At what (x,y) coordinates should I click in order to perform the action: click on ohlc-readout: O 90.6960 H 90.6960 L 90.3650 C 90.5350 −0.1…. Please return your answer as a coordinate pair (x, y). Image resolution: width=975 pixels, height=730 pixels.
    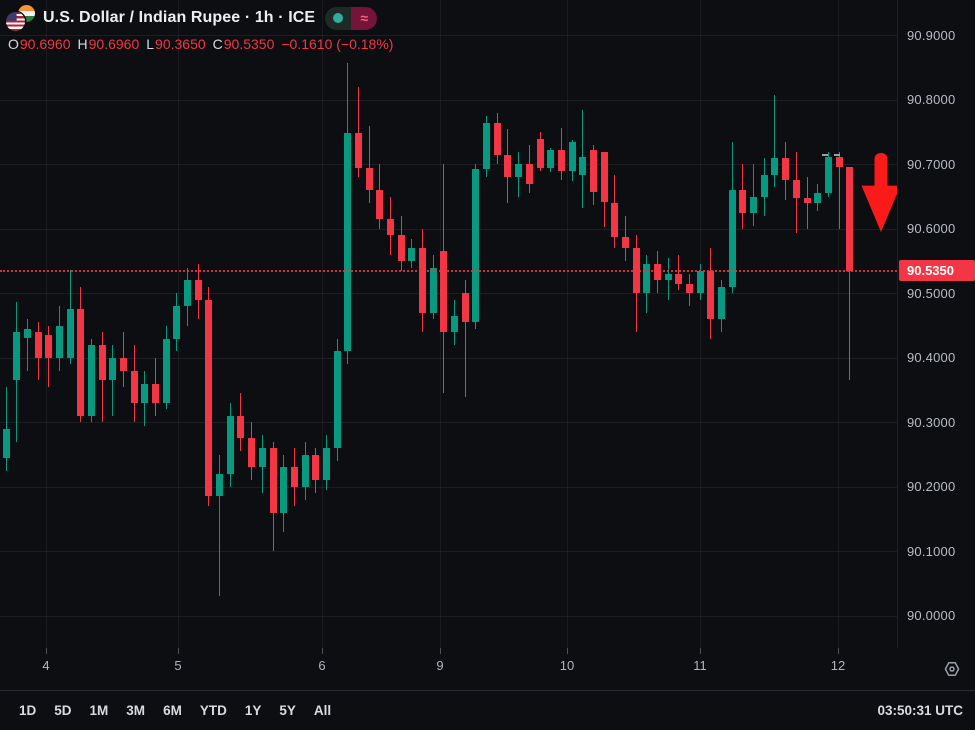
    Looking at the image, I should click on (200, 44).